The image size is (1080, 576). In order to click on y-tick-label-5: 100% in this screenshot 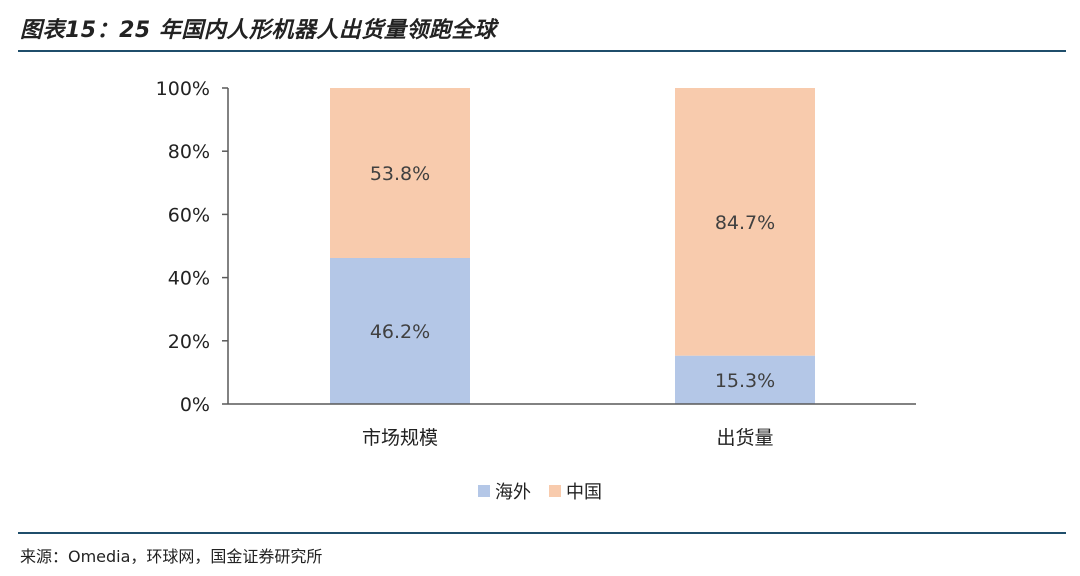, I will do `click(183, 89)`.